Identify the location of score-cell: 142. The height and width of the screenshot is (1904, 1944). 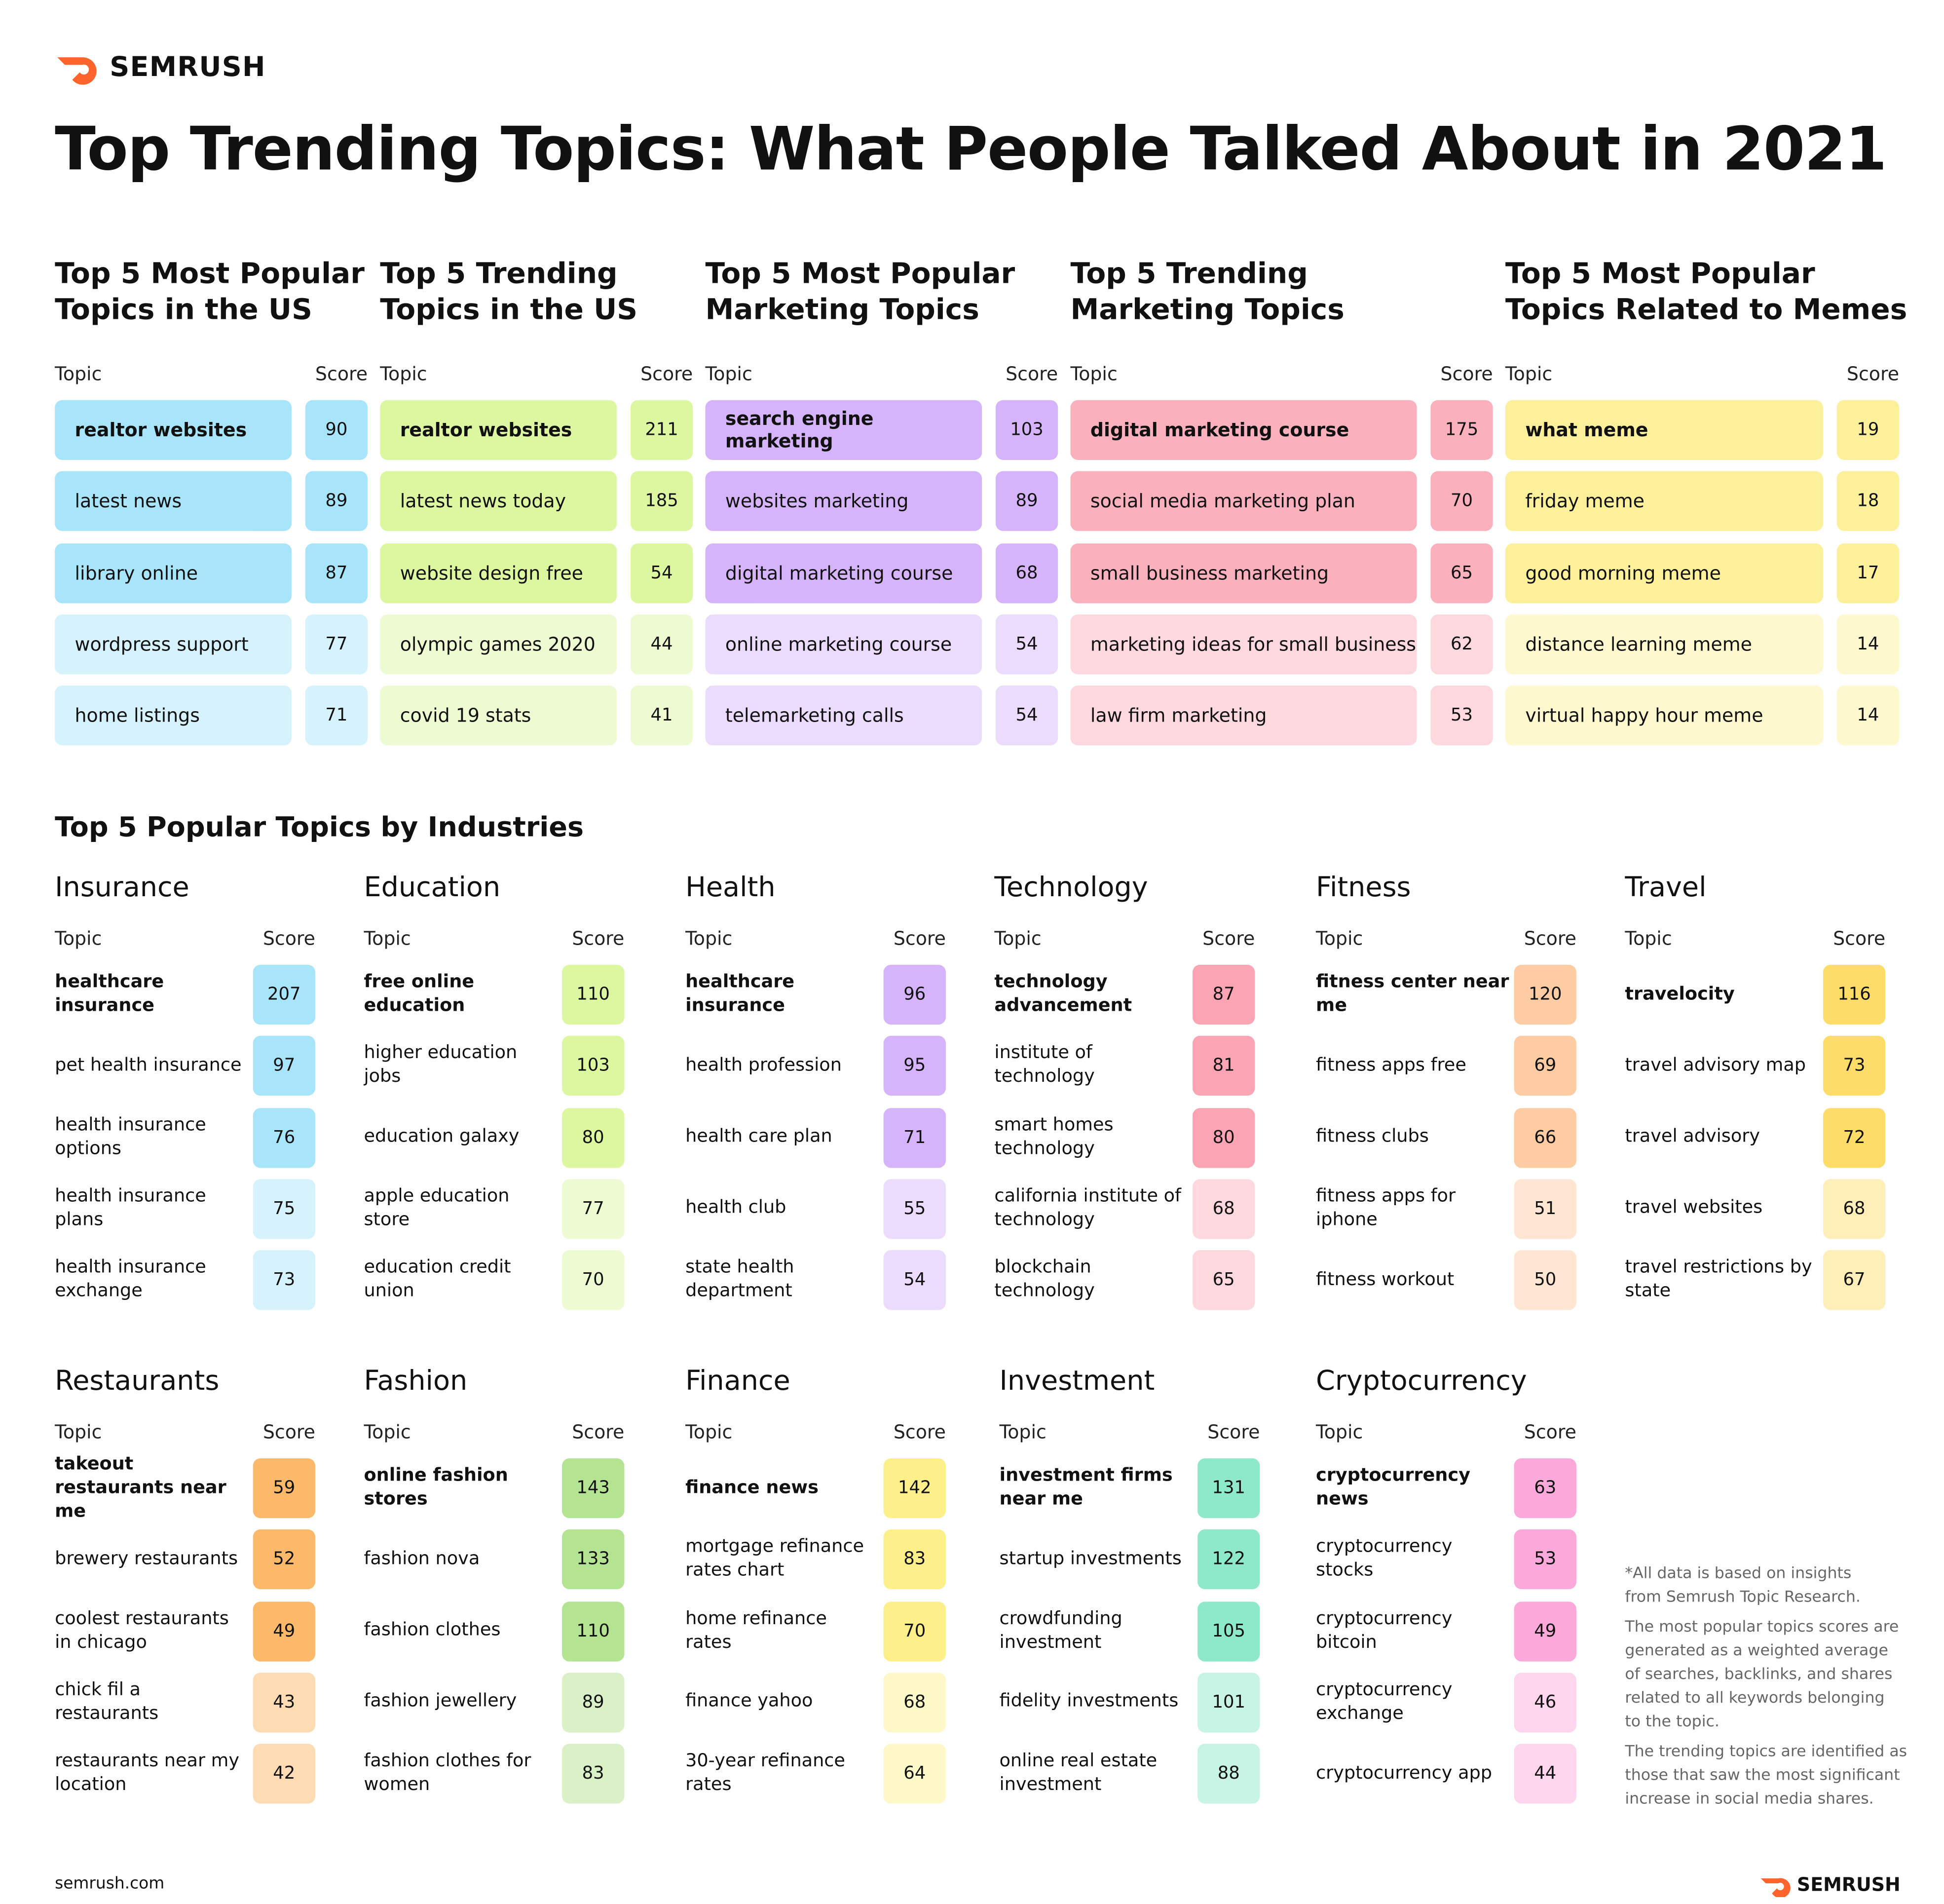
(914, 1488).